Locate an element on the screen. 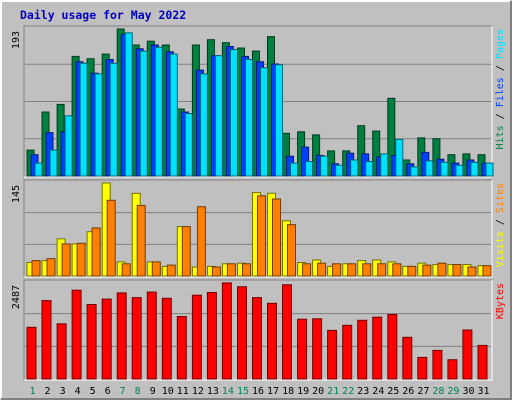  day-label-29: 29 is located at coordinates (453, 391).